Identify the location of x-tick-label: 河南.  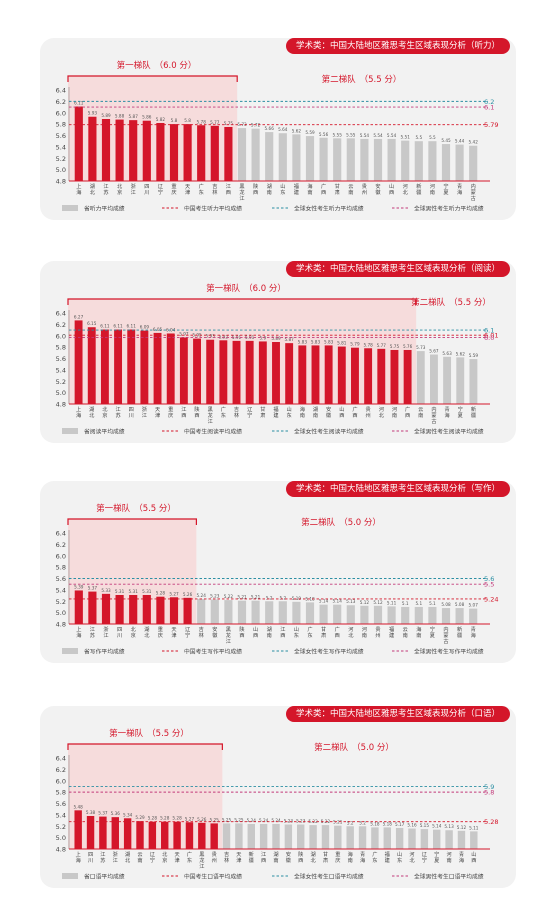
(448, 857).